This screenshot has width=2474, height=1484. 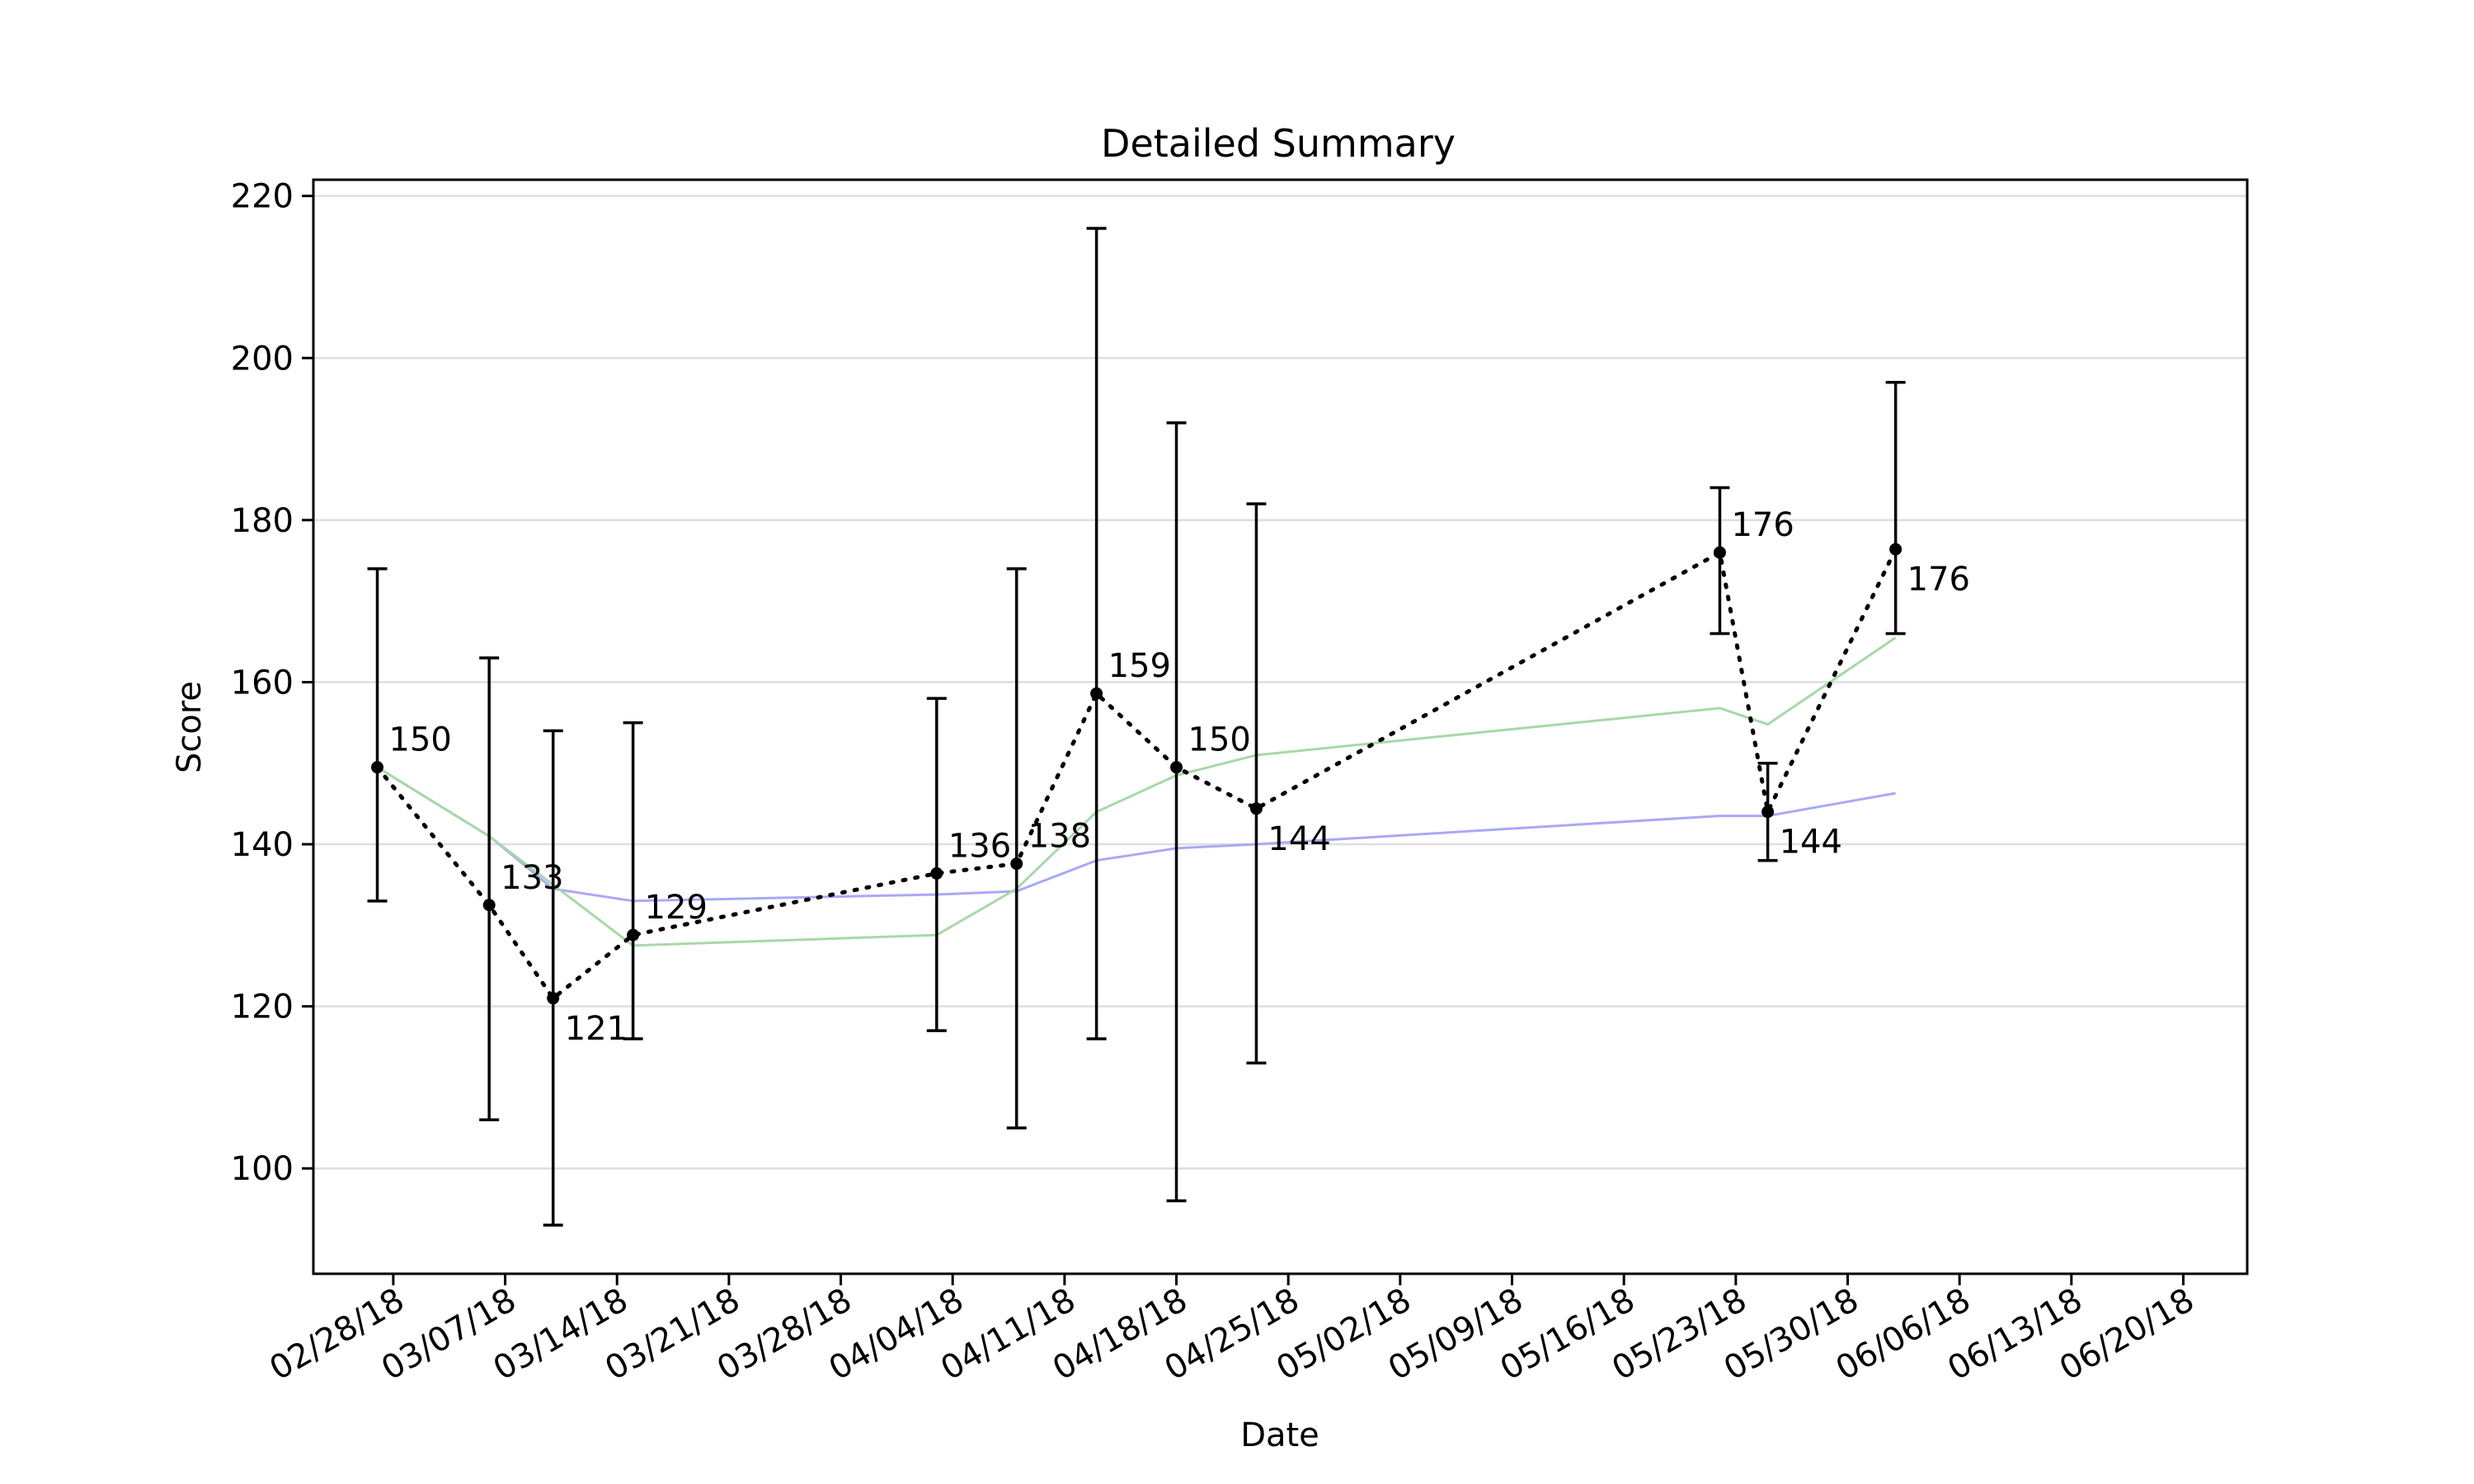 What do you see at coordinates (676, 908) in the screenshot?
I see `data-label: 129` at bounding box center [676, 908].